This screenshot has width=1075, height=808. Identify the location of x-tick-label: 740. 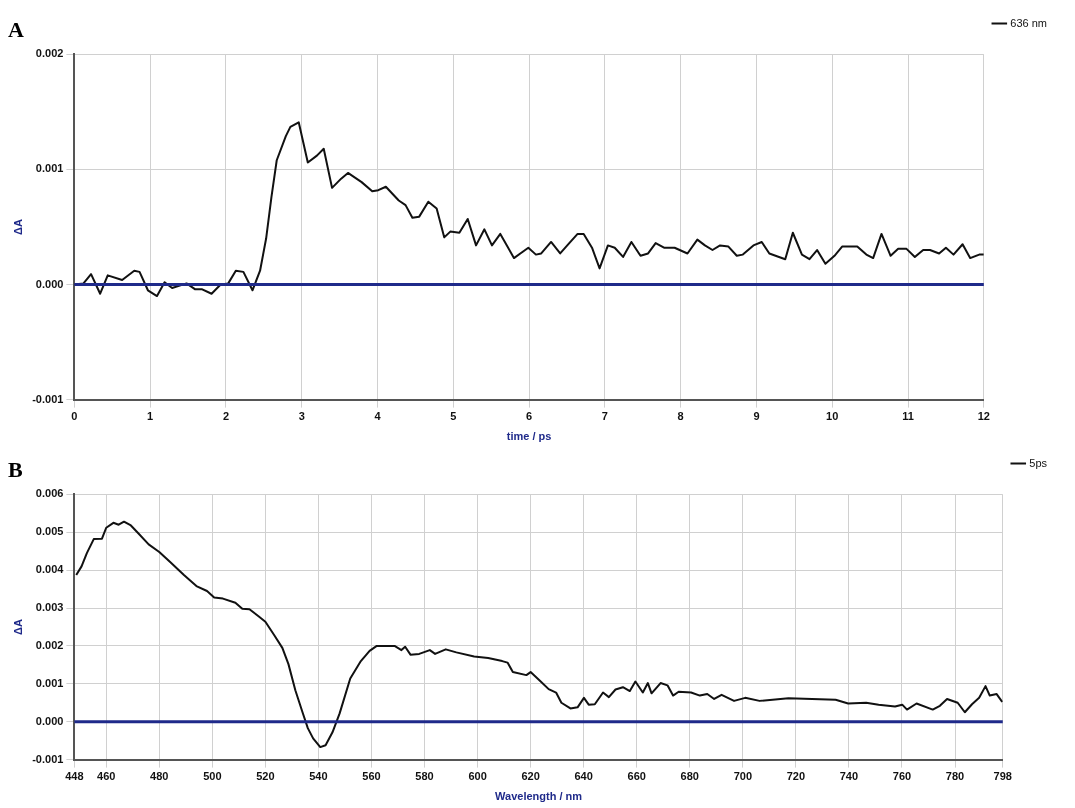
(849, 776).